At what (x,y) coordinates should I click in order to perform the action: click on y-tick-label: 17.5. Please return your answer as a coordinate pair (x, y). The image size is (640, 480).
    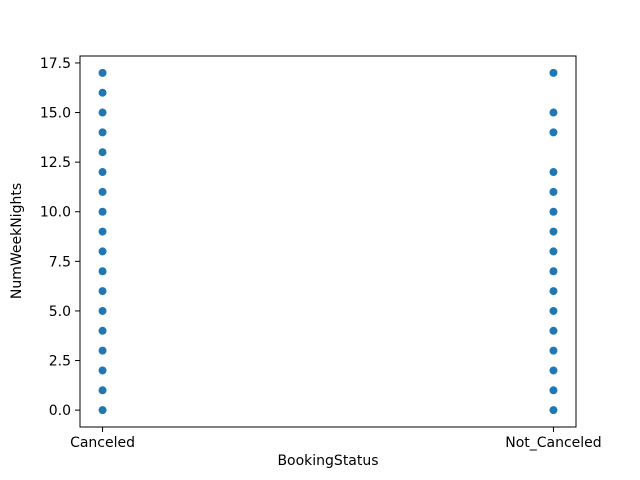
    Looking at the image, I should click on (55, 64).